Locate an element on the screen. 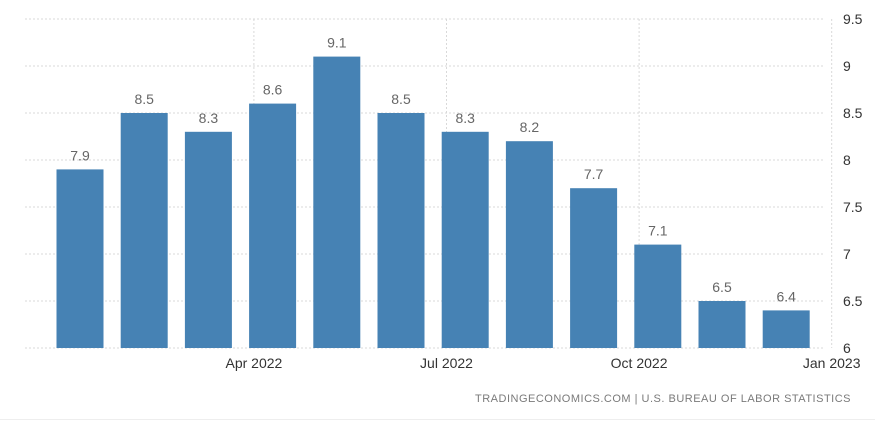 The height and width of the screenshot is (430, 875). y-axis: 6 6.5 7 7.5 8 8.5 9 9.5 is located at coordinates (853, 183).